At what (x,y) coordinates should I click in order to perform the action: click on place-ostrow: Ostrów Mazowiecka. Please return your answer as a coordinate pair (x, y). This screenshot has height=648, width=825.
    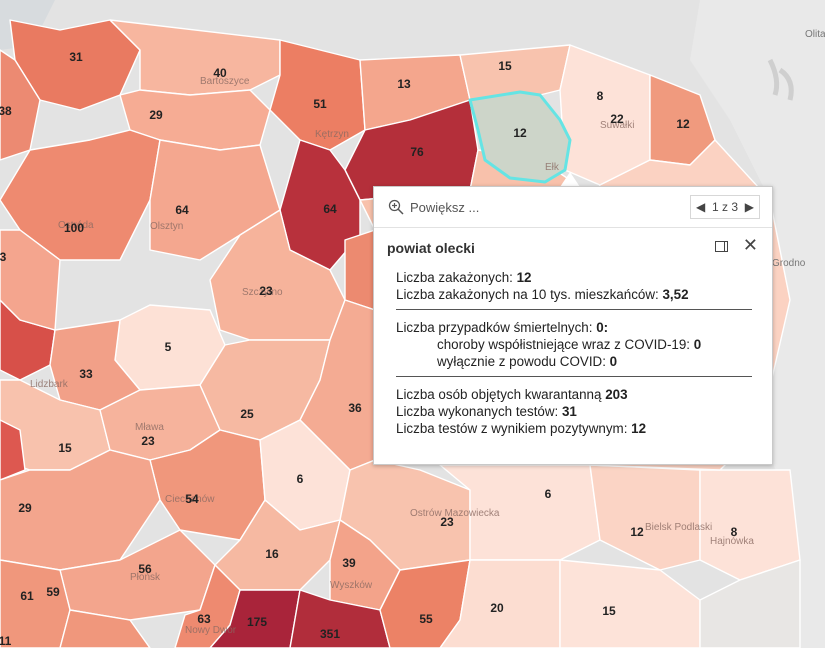
    Looking at the image, I should click on (455, 513).